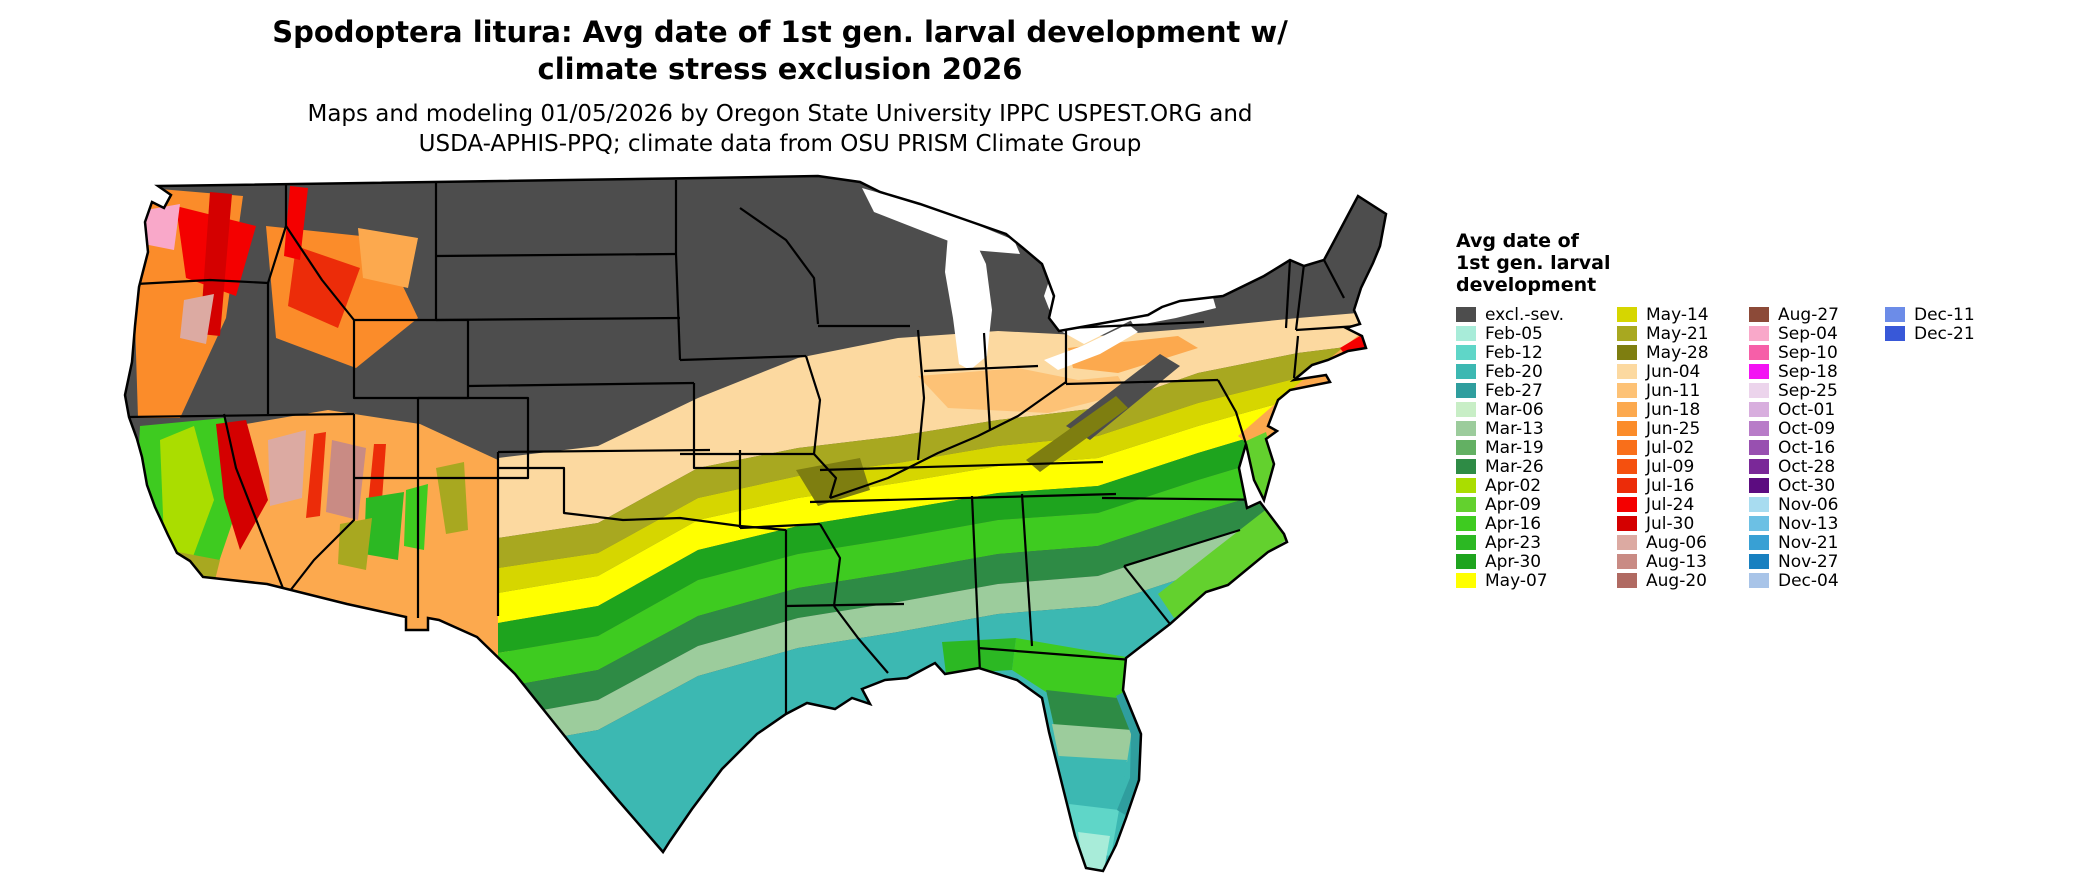 The height and width of the screenshot is (892, 2100). I want to click on legend-column-4: Dec-11 Dec-21, so click(1940, 447).